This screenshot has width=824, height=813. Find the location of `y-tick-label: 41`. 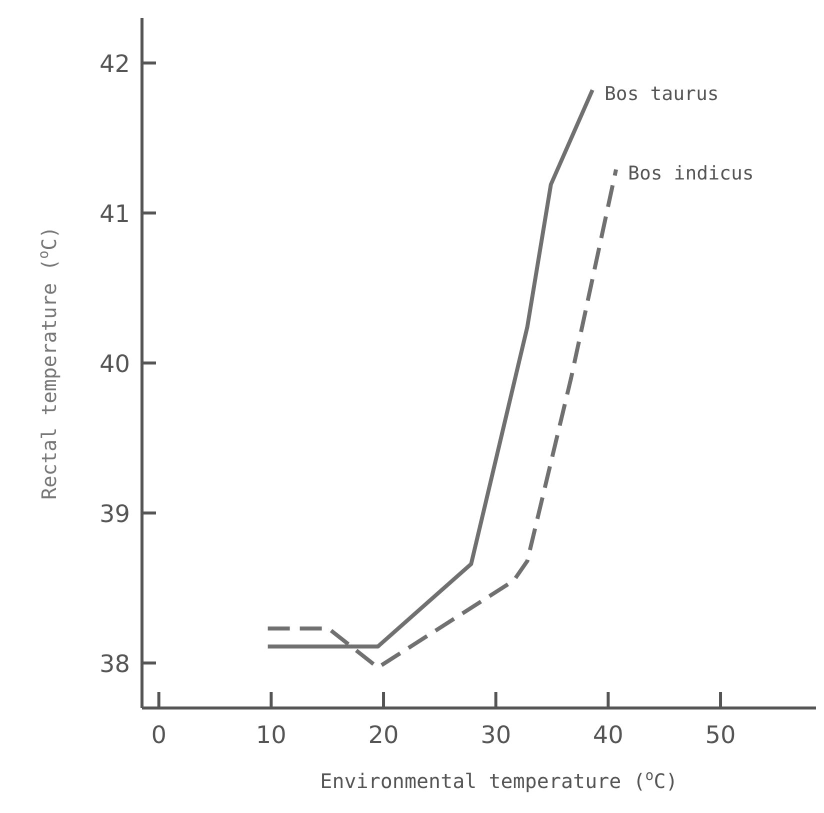

y-tick-label: 41 is located at coordinates (114, 214).